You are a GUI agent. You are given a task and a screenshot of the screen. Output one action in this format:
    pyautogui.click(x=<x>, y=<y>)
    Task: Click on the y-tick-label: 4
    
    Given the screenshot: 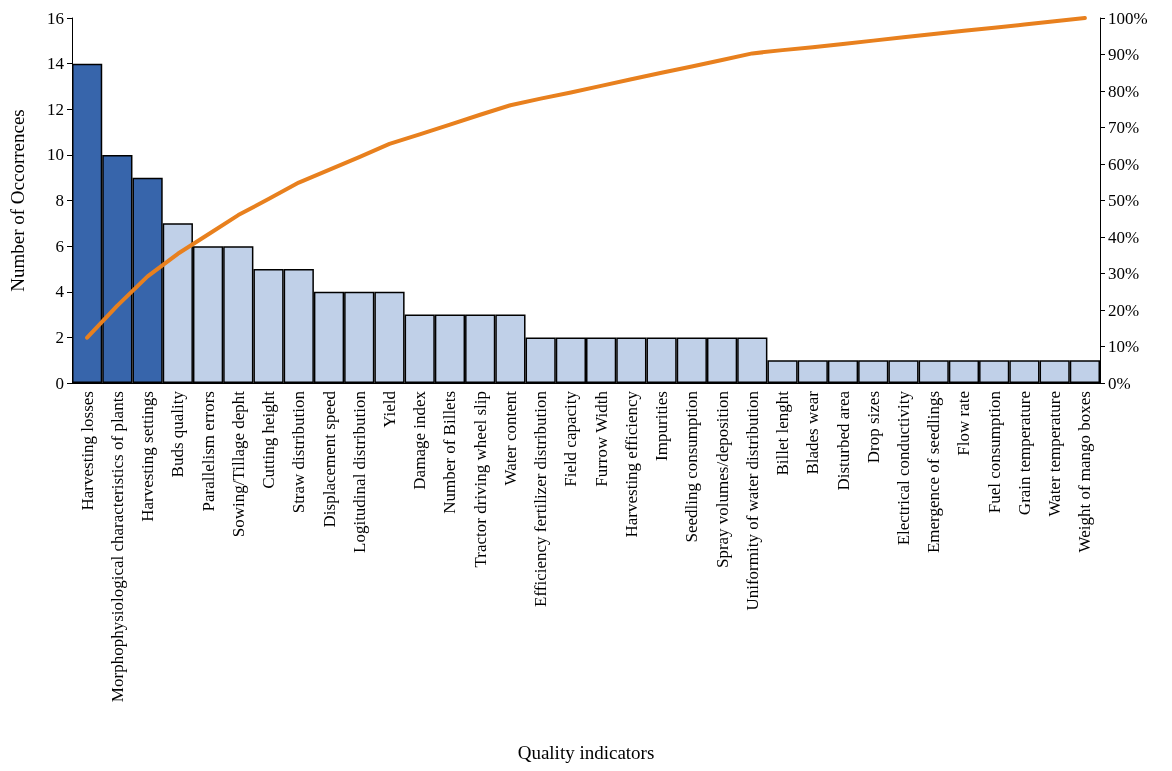 What is the action you would take?
    pyautogui.click(x=60, y=292)
    